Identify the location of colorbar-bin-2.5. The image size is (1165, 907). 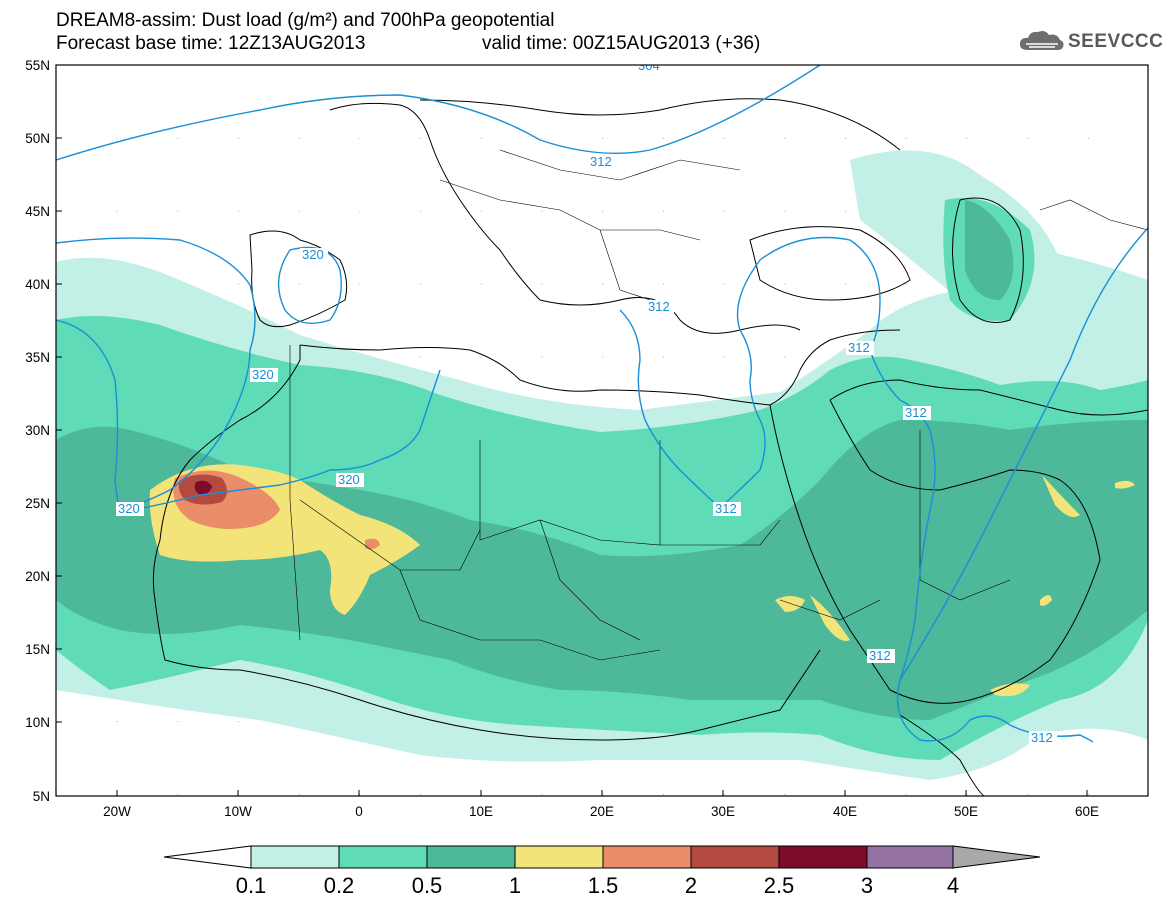
(823, 857).